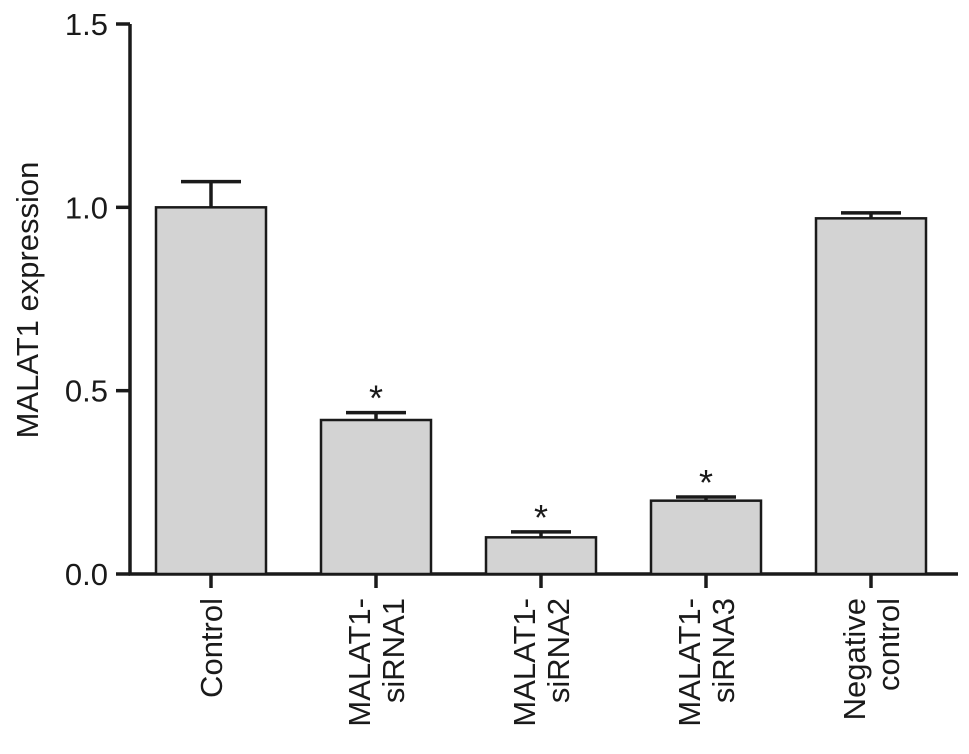  What do you see at coordinates (86, 574) in the screenshot?
I see `y-tick-label: 0.0` at bounding box center [86, 574].